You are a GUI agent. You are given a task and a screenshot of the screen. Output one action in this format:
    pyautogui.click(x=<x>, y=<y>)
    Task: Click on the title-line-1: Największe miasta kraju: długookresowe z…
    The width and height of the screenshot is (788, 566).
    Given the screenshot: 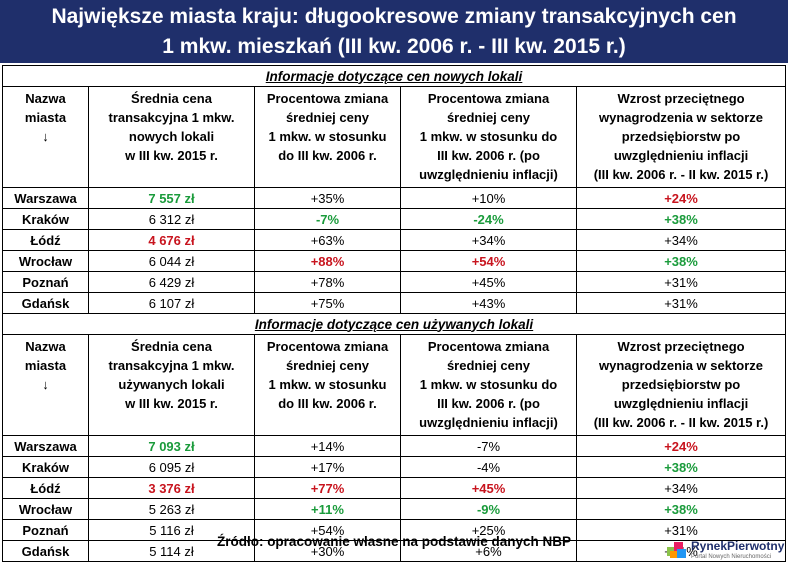 What is the action you would take?
    pyautogui.click(x=394, y=16)
    